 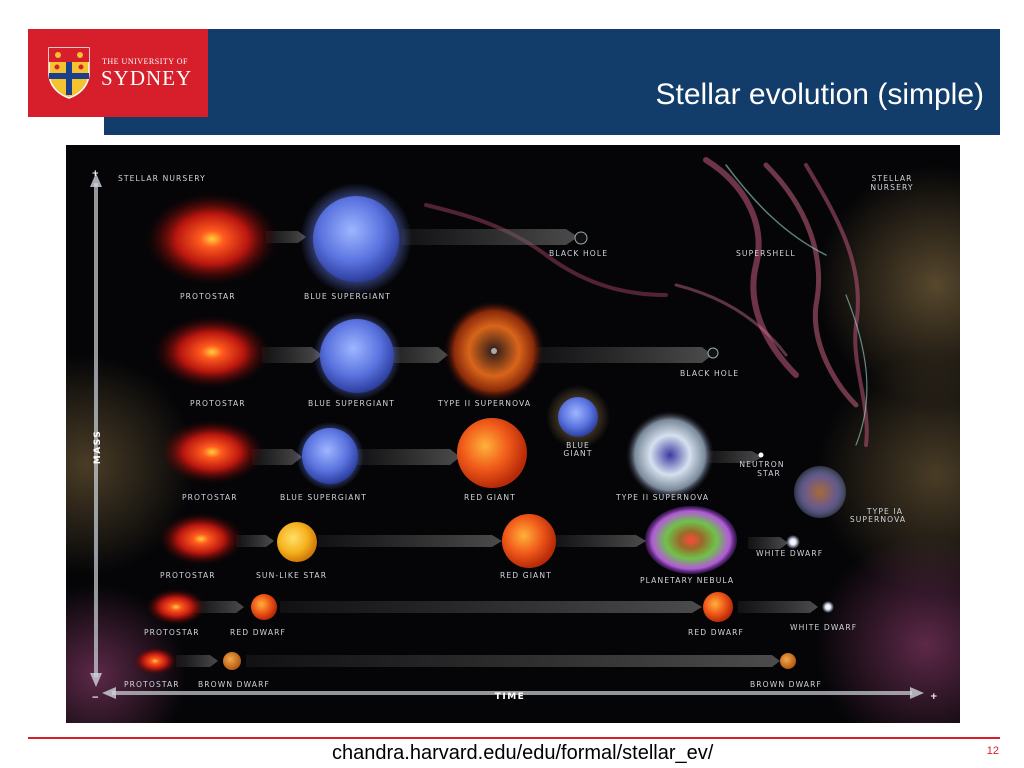 What do you see at coordinates (162, 178) in the screenshot?
I see `label-stellar-nursery-left: STELLAR NURSERY` at bounding box center [162, 178].